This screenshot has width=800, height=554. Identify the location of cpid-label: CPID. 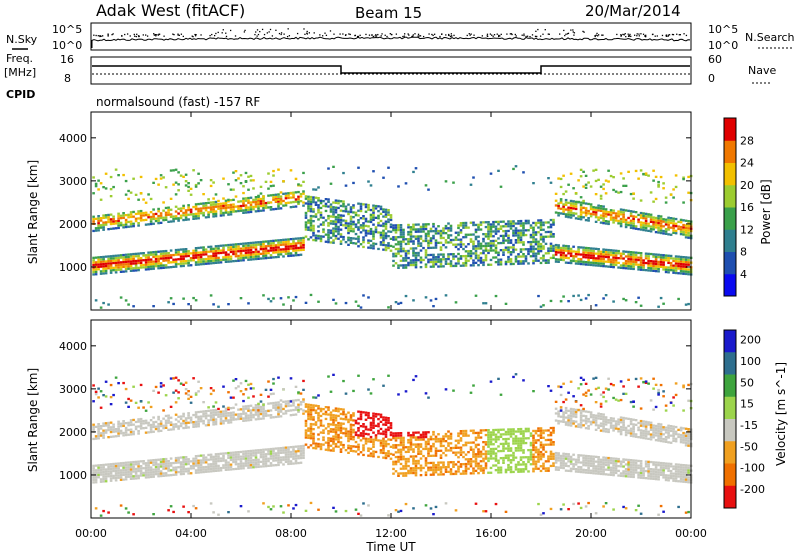
(20, 94).